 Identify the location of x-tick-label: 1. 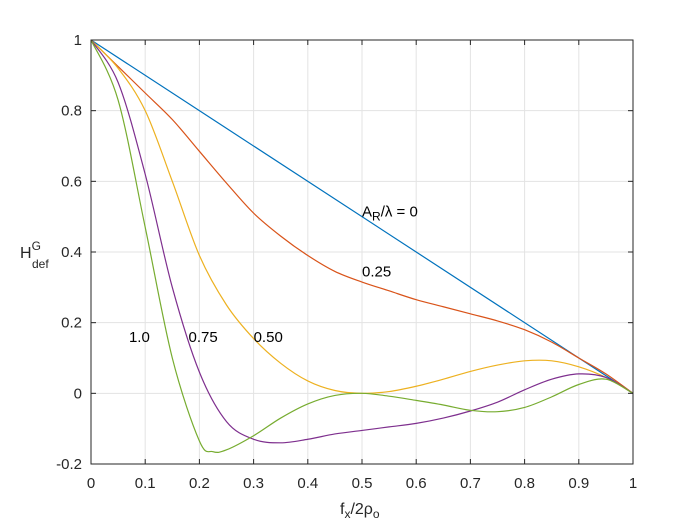
(633, 483).